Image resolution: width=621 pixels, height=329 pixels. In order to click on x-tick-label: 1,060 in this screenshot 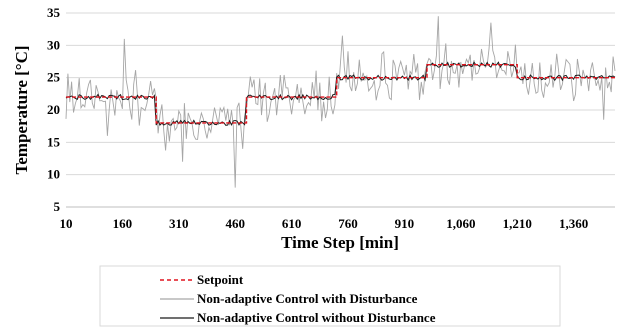, I will do `click(460, 223)`.